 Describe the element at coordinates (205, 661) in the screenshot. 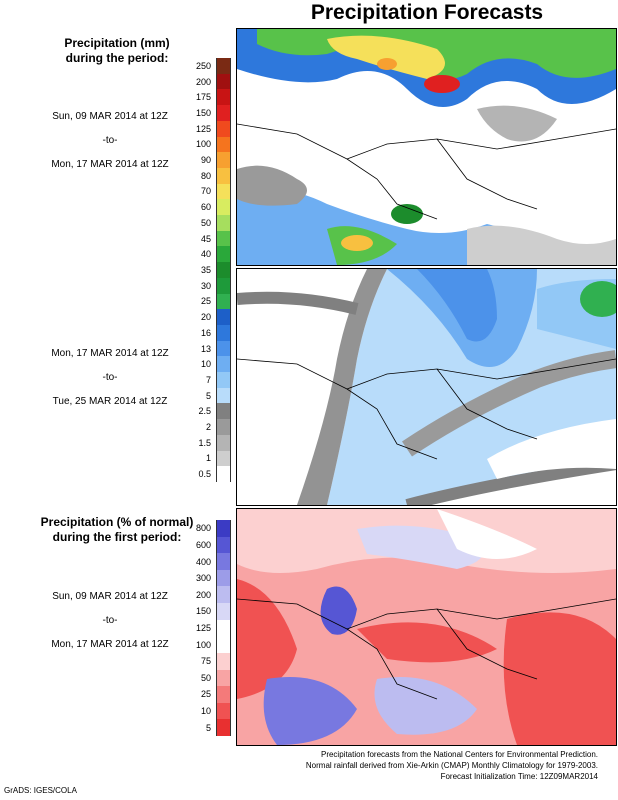

I see `percent-colorbar-label: 75` at that location.